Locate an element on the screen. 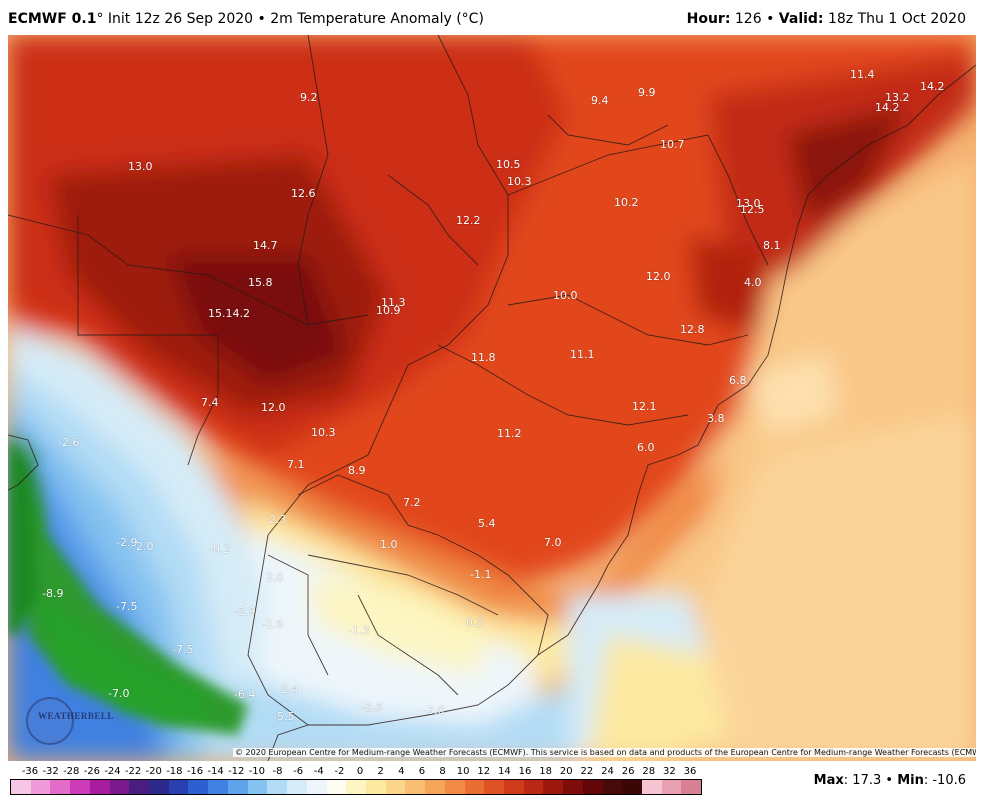 This screenshot has height=808, width=984. anomaly-label: 11.3 is located at coordinates (393, 302).